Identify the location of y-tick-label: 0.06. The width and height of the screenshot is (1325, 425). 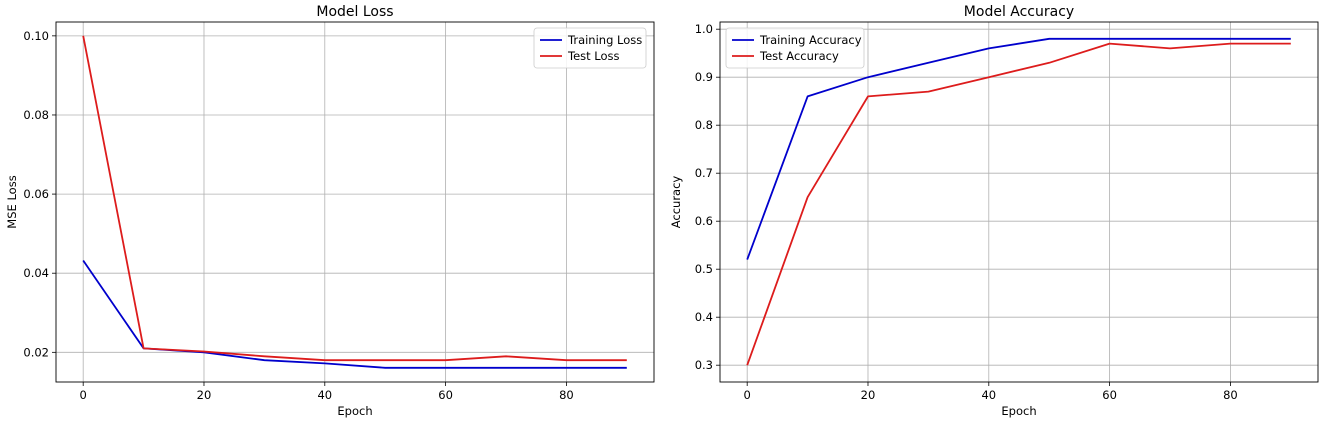
(36, 194).